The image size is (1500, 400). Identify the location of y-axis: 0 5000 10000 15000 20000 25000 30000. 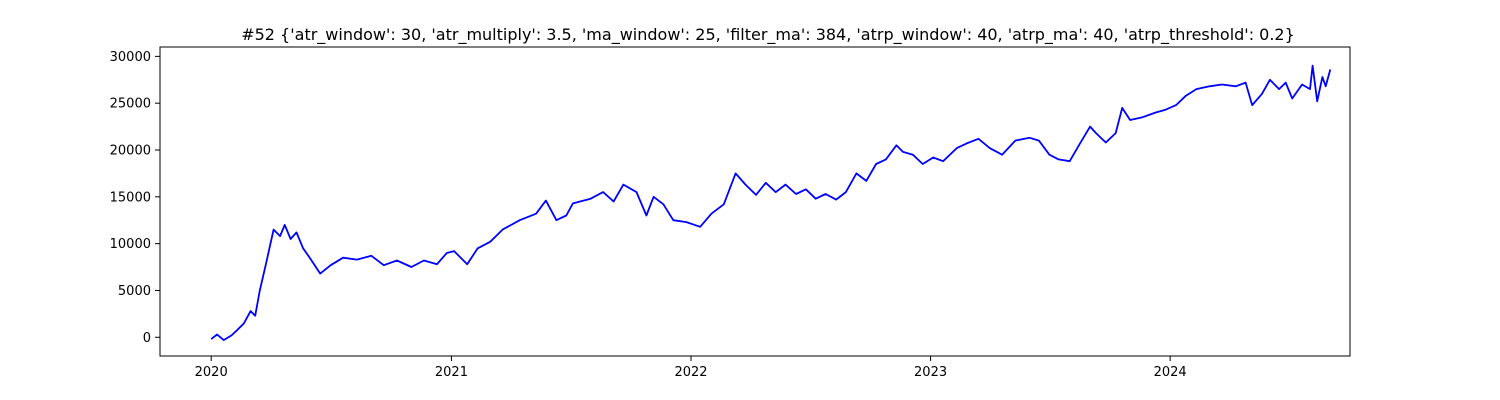
(135, 198).